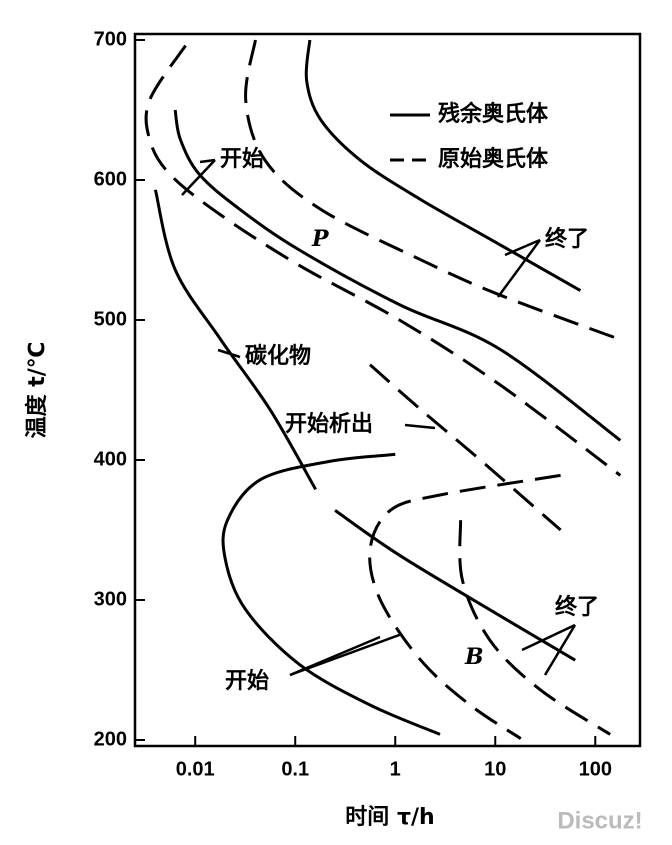 The width and height of the screenshot is (672, 845). I want to click on y-axis-label: 温度 t/℃, so click(37, 390).